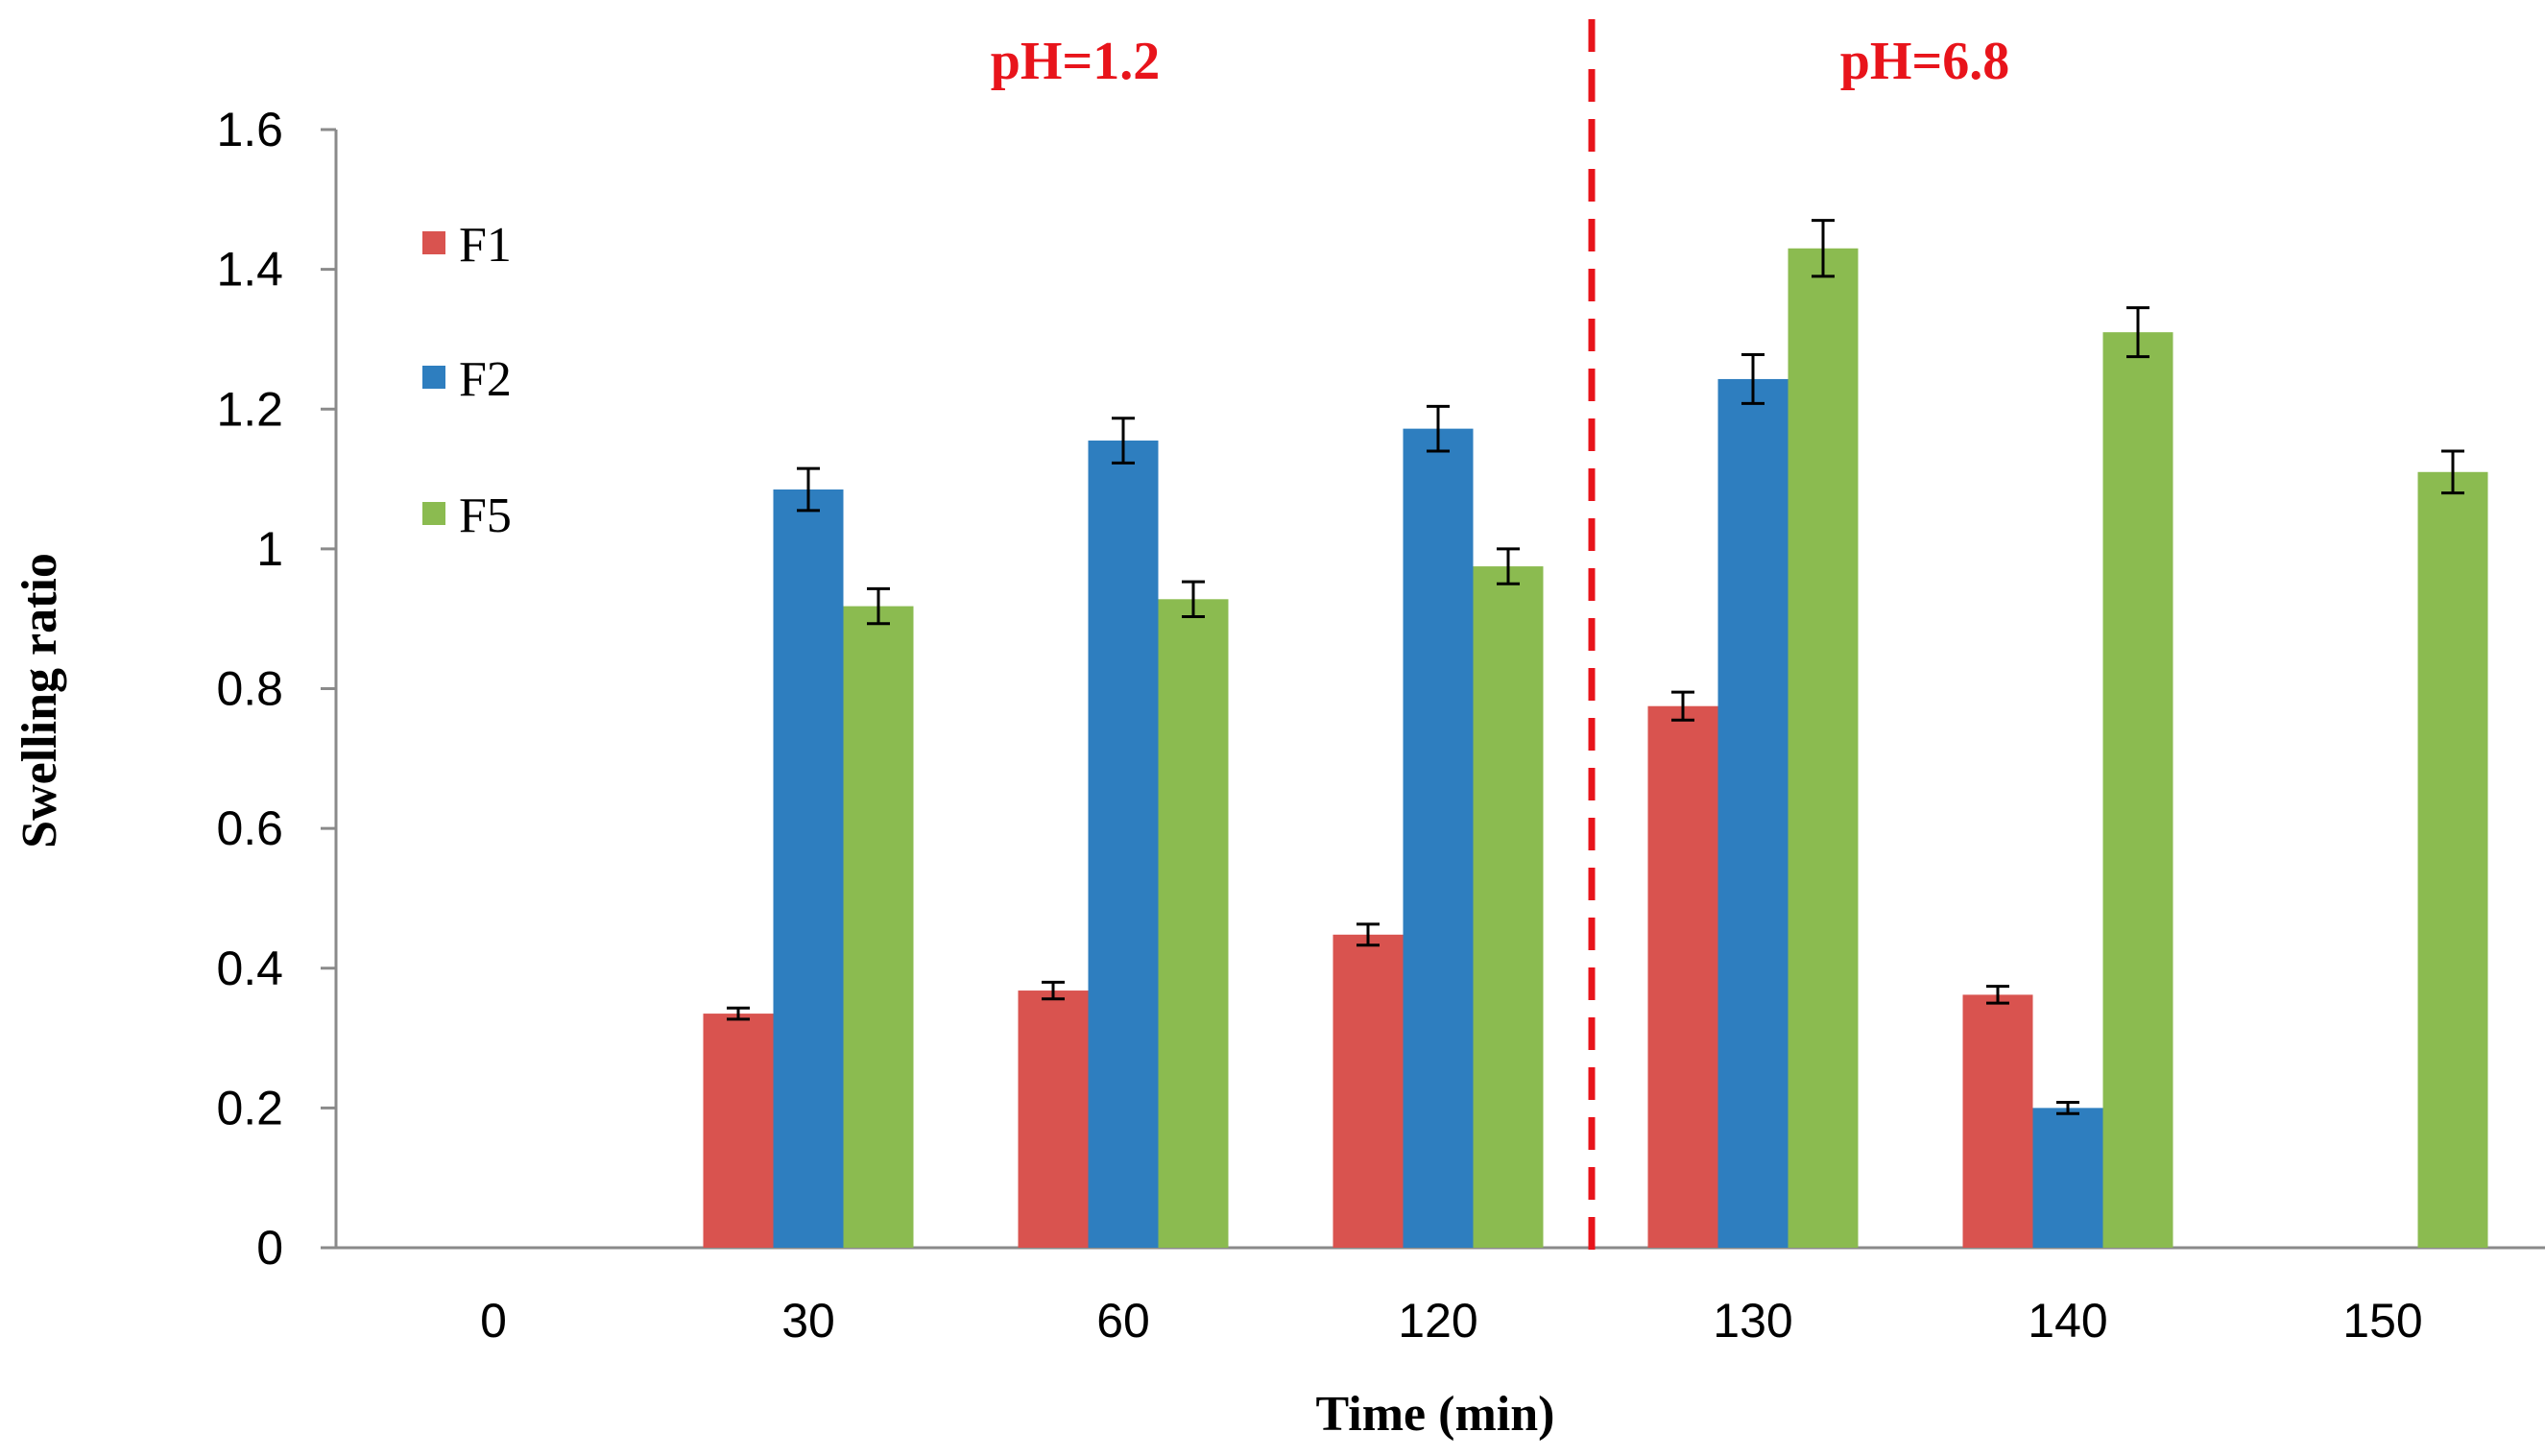 Image resolution: width=2545 pixels, height=1456 pixels. Describe the element at coordinates (1437, 1321) in the screenshot. I see `x-tick-label: 120` at that location.